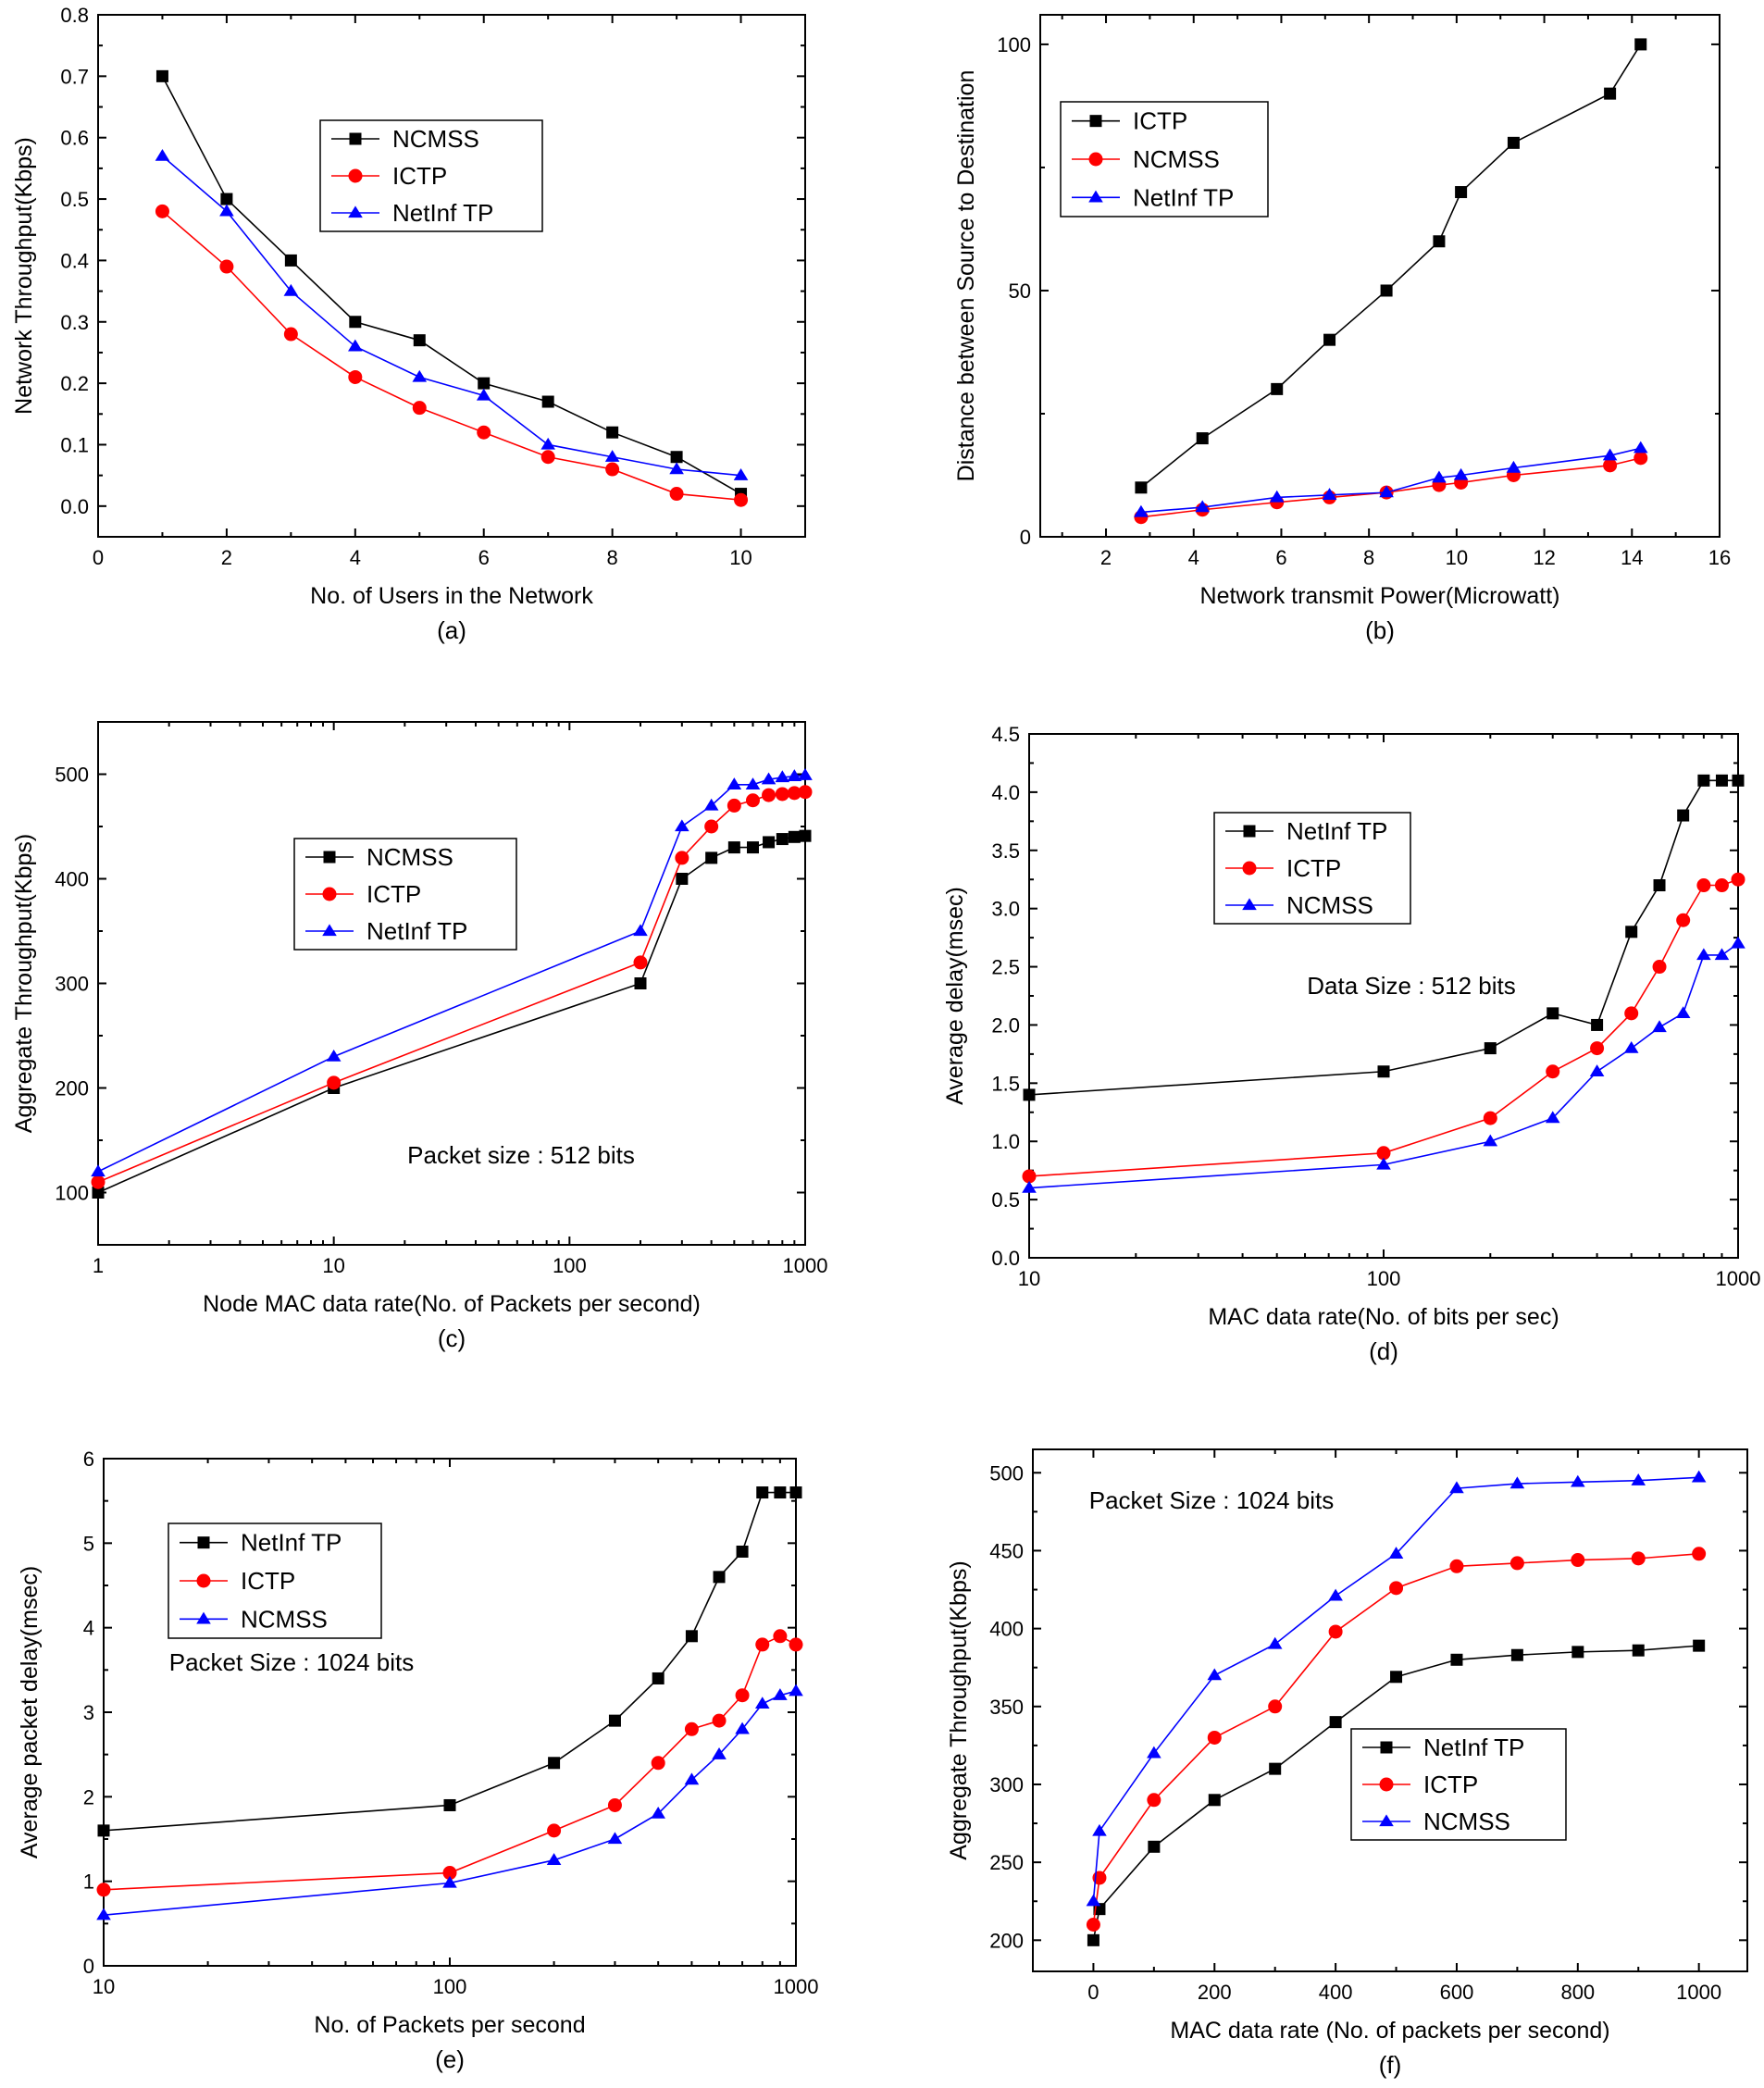 This screenshot has height=2088, width=1764. Describe the element at coordinates (1457, 1992) in the screenshot. I see `x-tick-label: 600` at that location.